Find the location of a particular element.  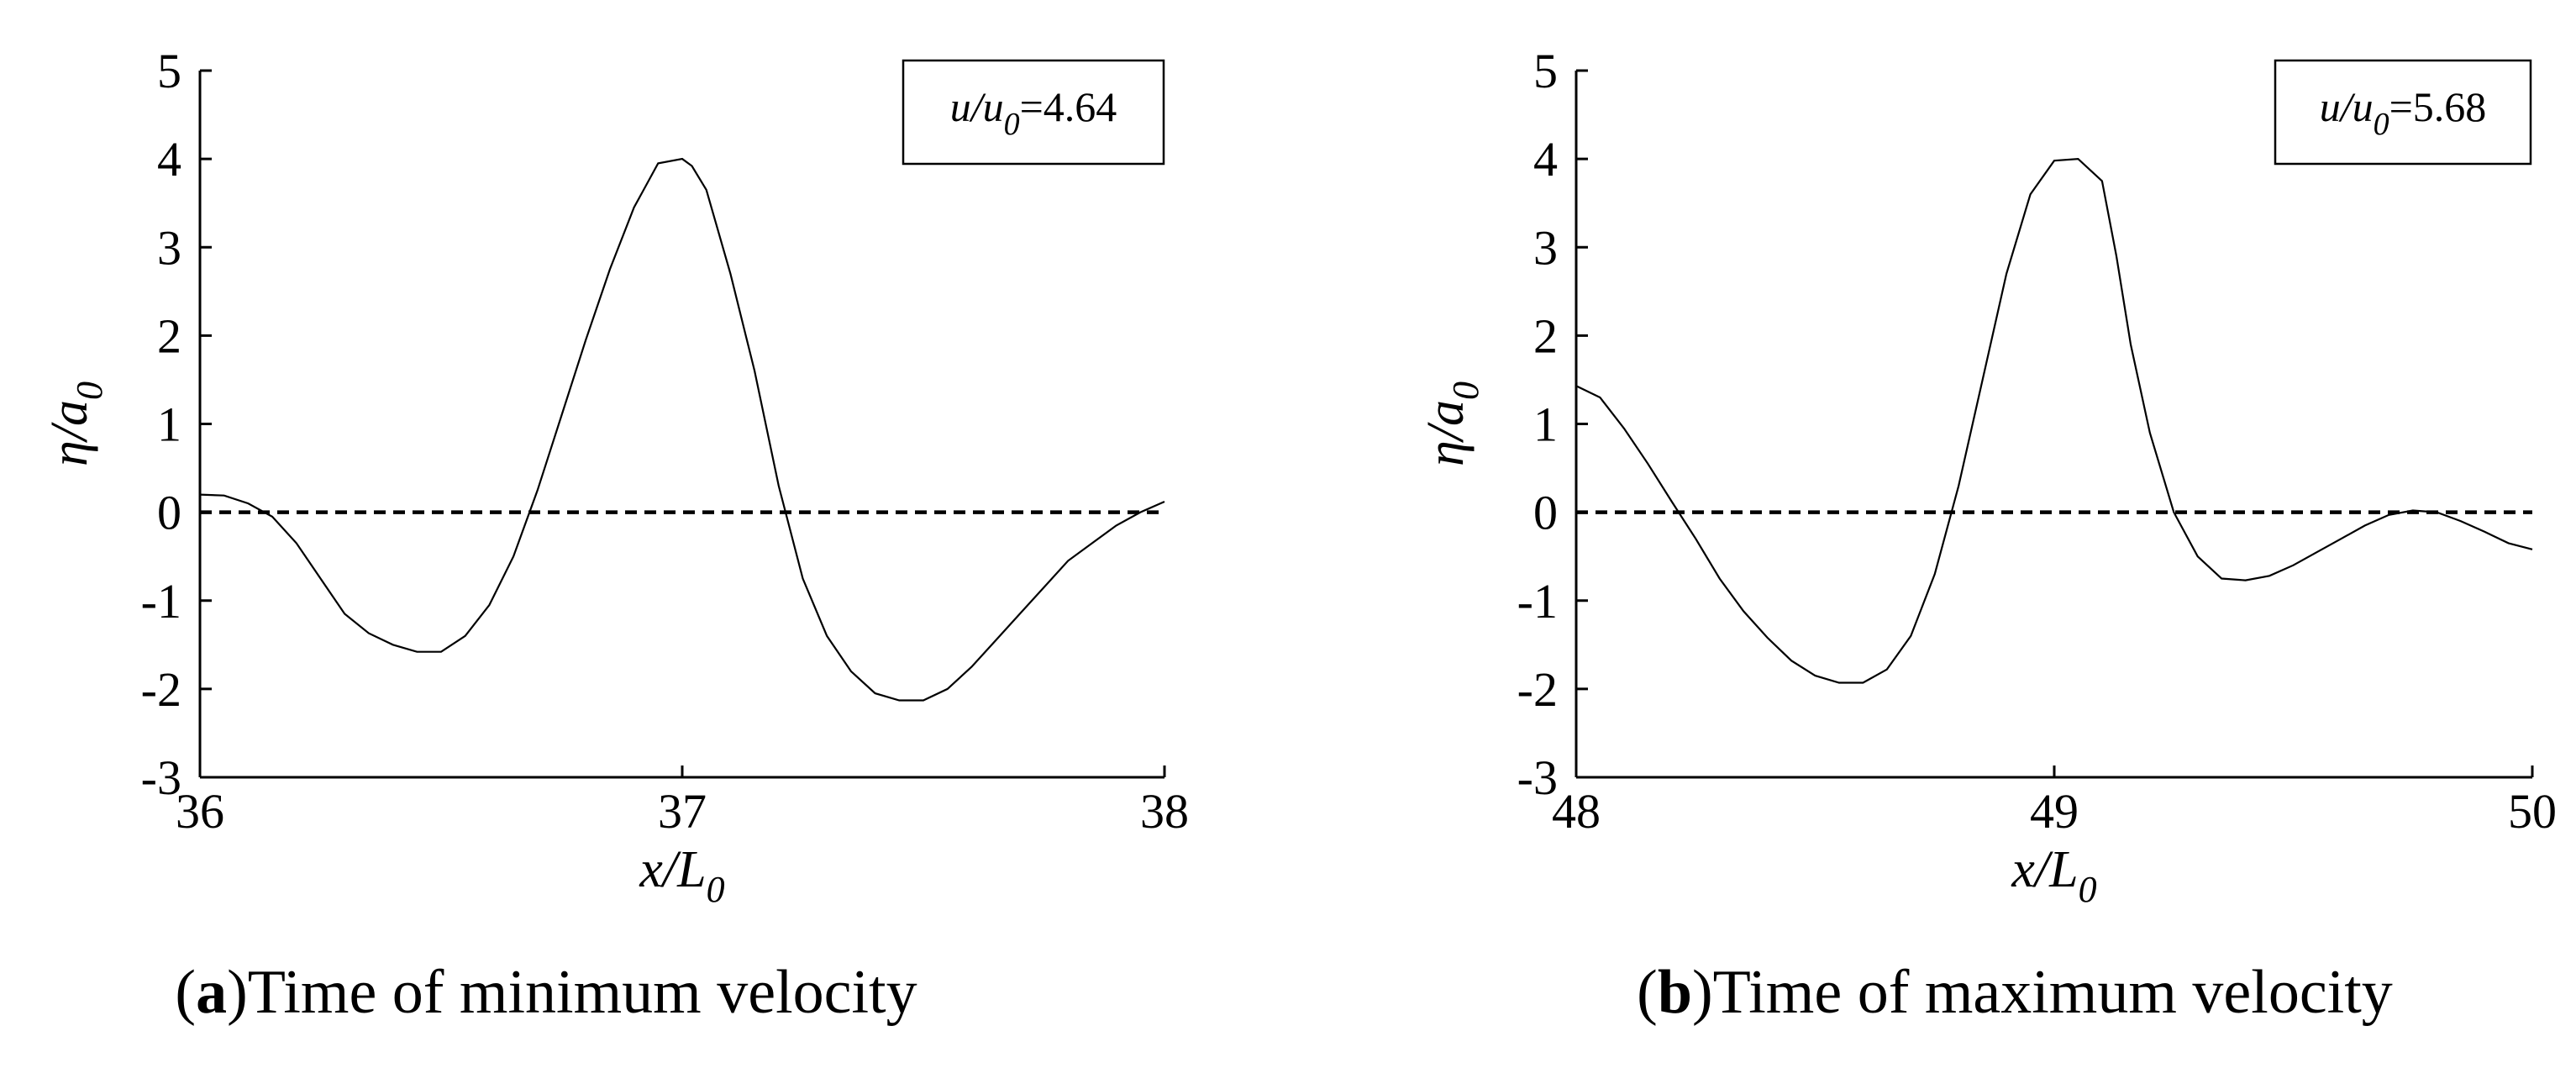

y-tick-label-a: 5 is located at coordinates (169, 71).